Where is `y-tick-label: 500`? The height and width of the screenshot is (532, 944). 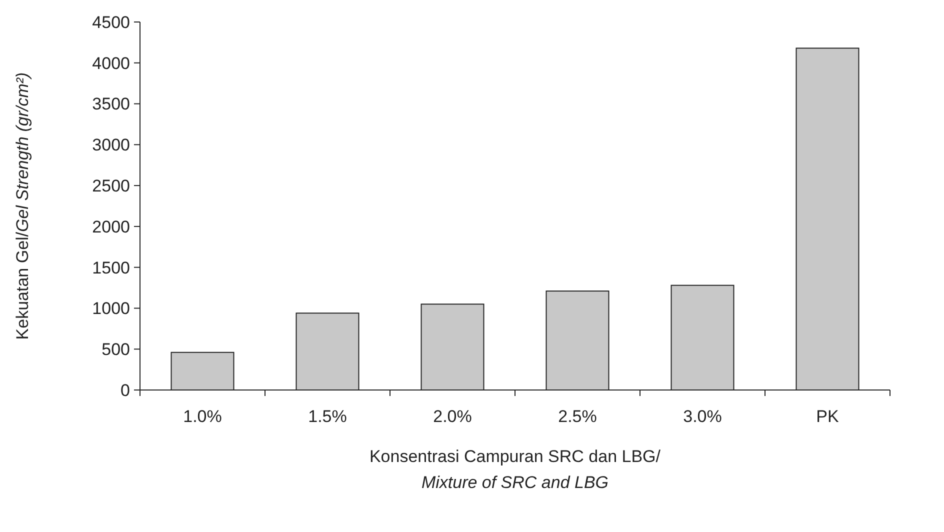
y-tick-label: 500 is located at coordinates (116, 350).